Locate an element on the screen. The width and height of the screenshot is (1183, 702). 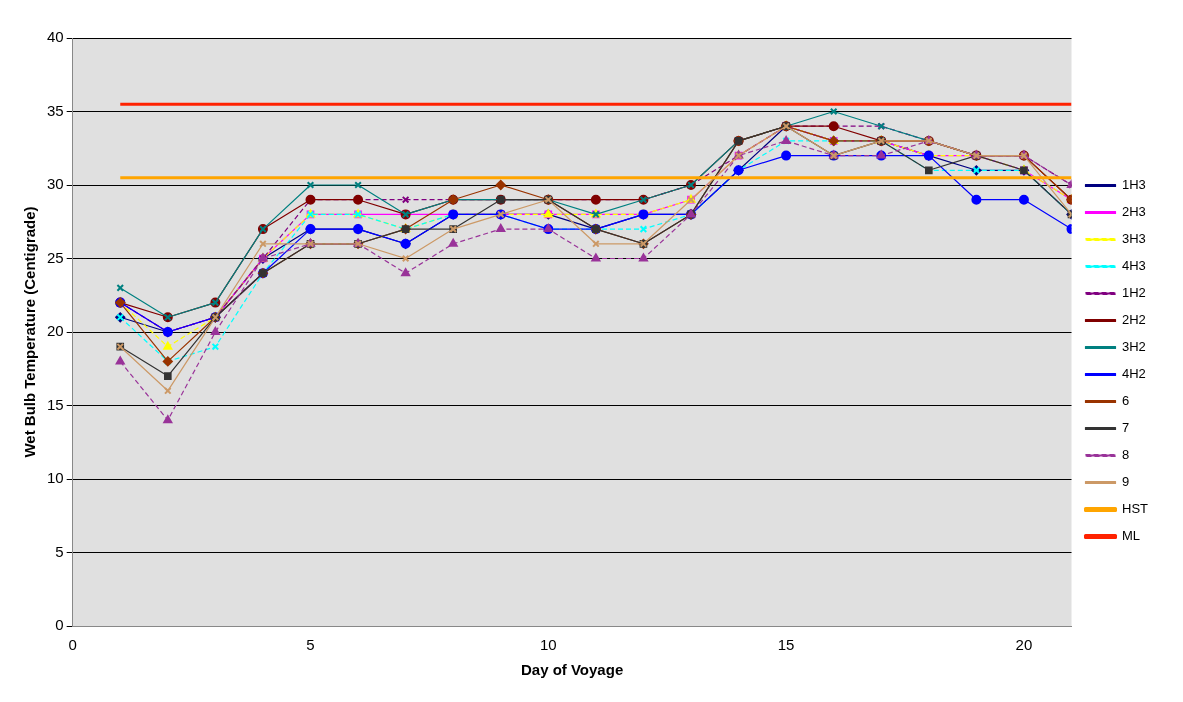
legend-label: 6 is located at coordinates (1126, 401).